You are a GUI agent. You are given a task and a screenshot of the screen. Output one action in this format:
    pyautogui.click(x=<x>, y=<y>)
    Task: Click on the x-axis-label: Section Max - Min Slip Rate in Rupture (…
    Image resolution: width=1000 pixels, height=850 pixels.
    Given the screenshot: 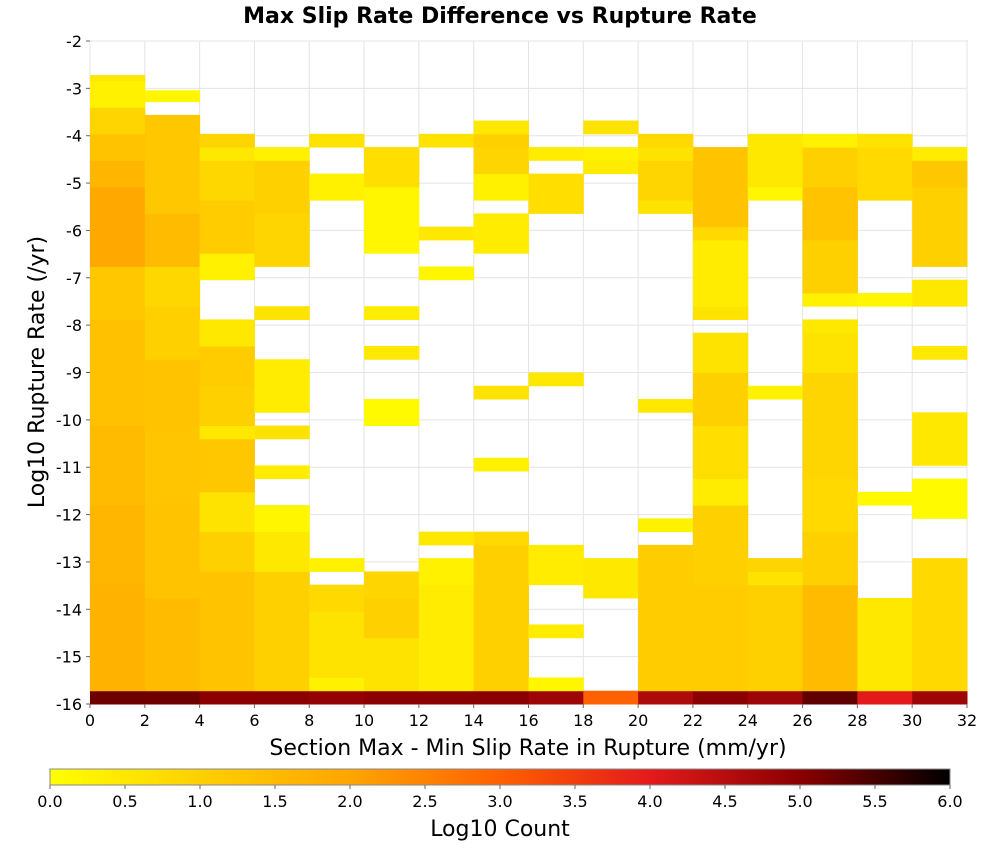 What is the action you would take?
    pyautogui.click(x=527, y=748)
    